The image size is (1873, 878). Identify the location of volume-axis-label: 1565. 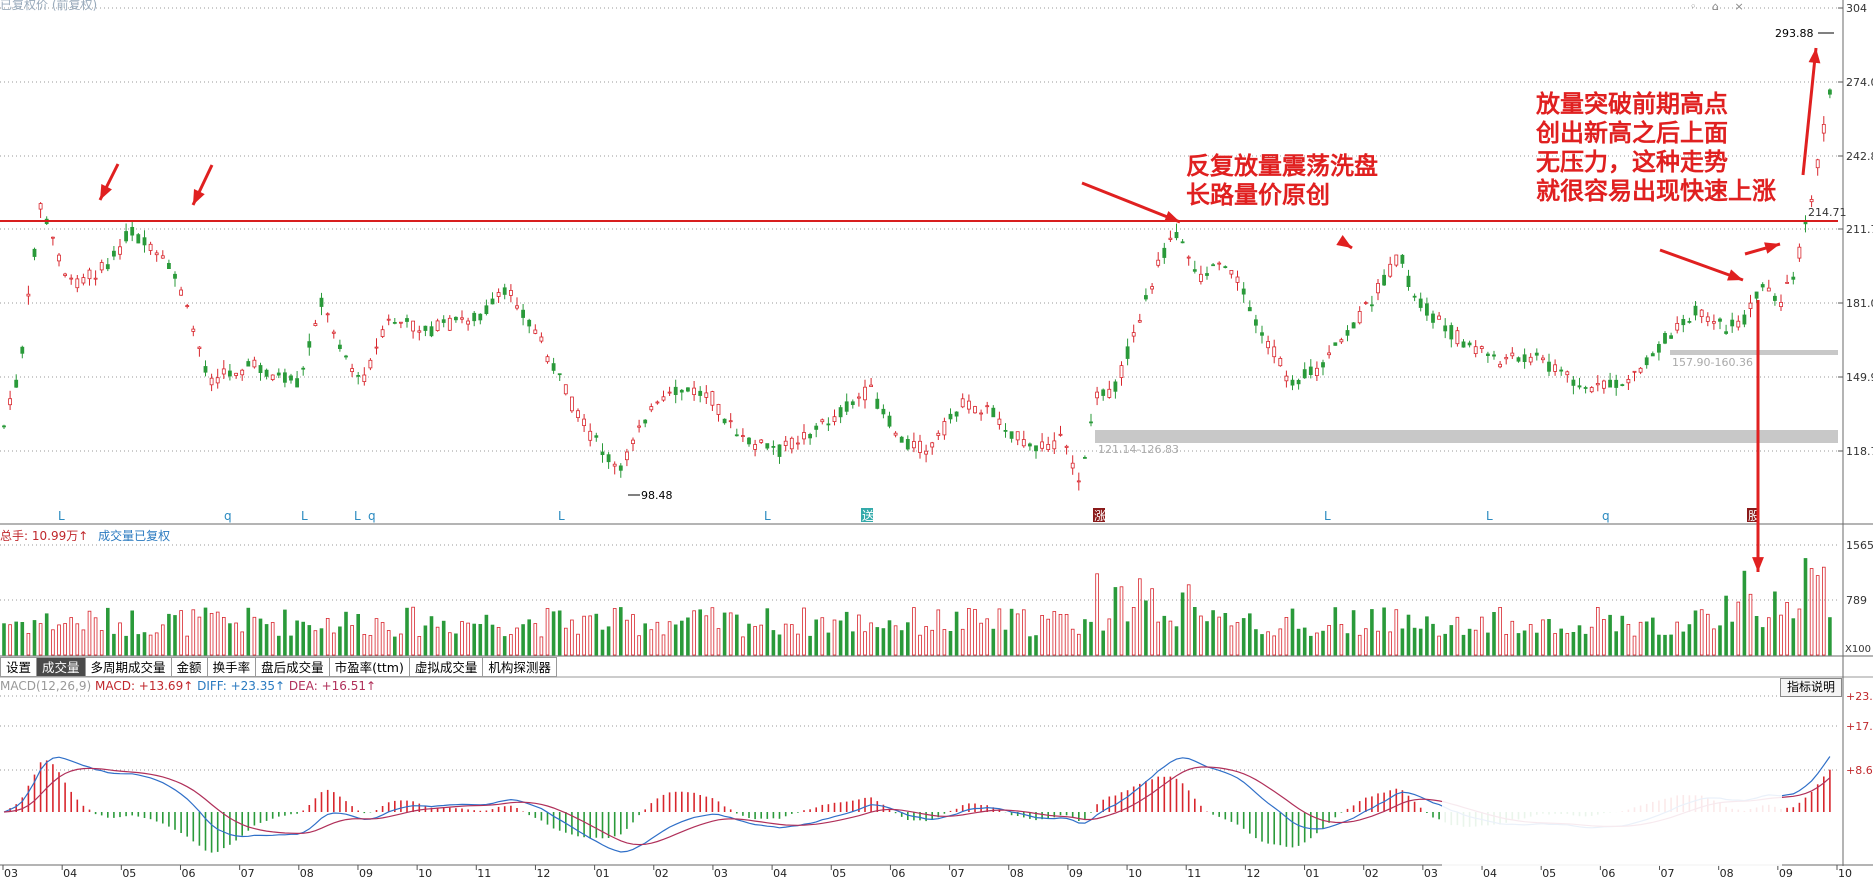
(1859, 545).